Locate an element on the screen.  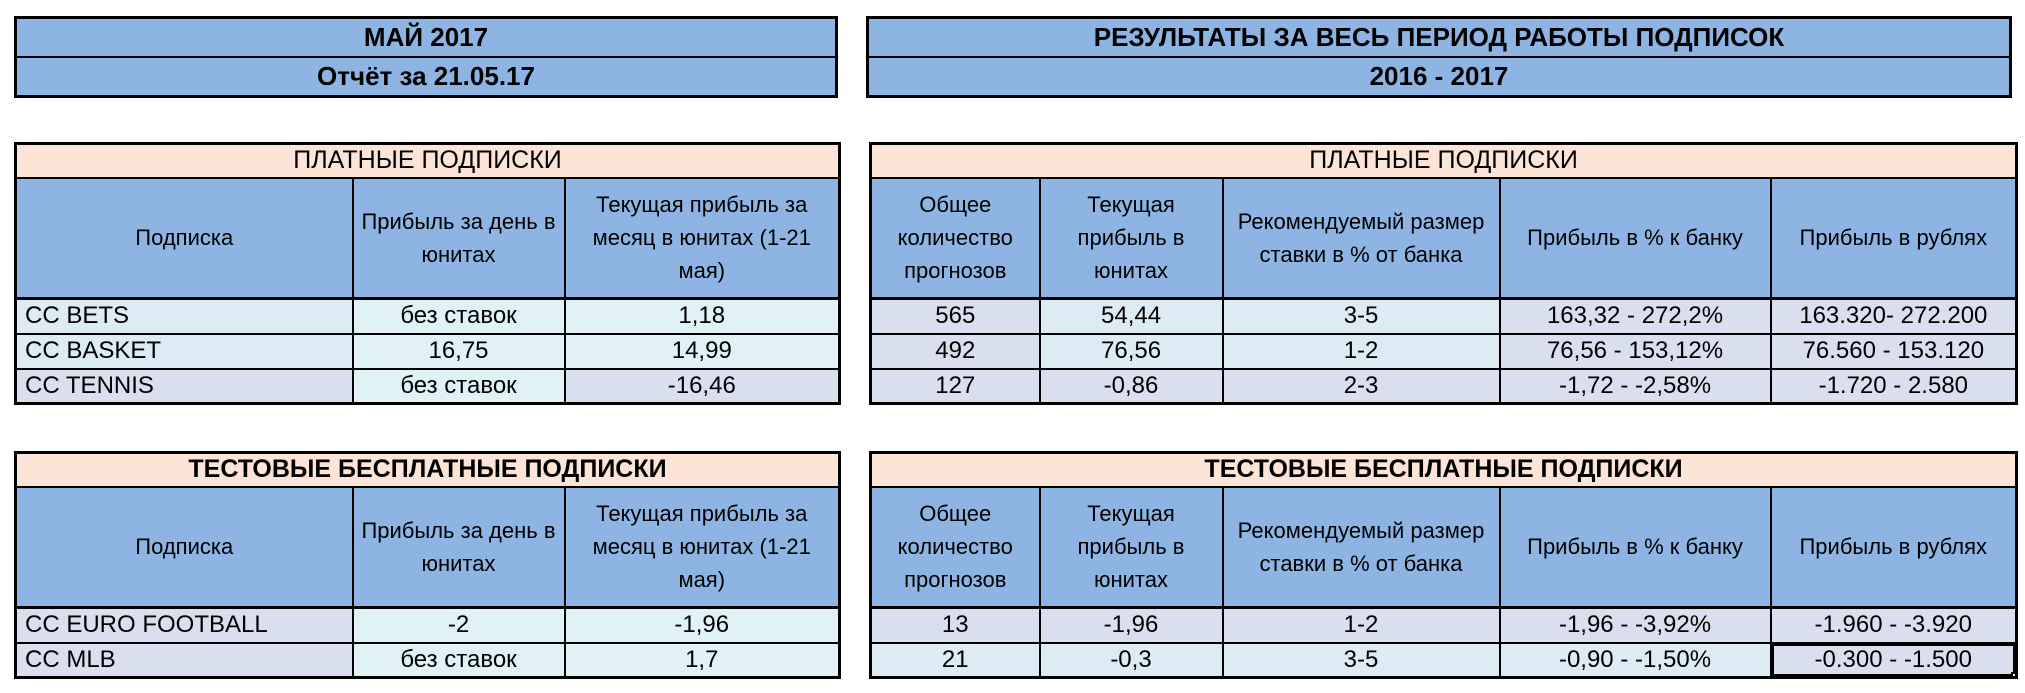
table-cell: 1,7 is located at coordinates (702, 660).